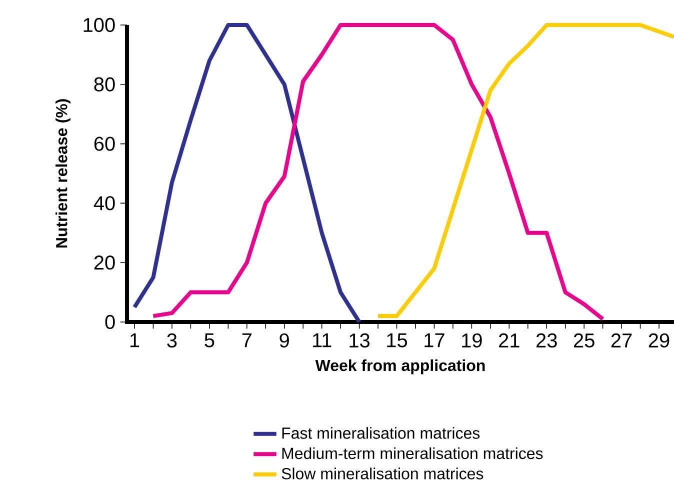 This screenshot has height=484, width=674. What do you see at coordinates (434, 340) in the screenshot?
I see `x-tick-label: 17` at bounding box center [434, 340].